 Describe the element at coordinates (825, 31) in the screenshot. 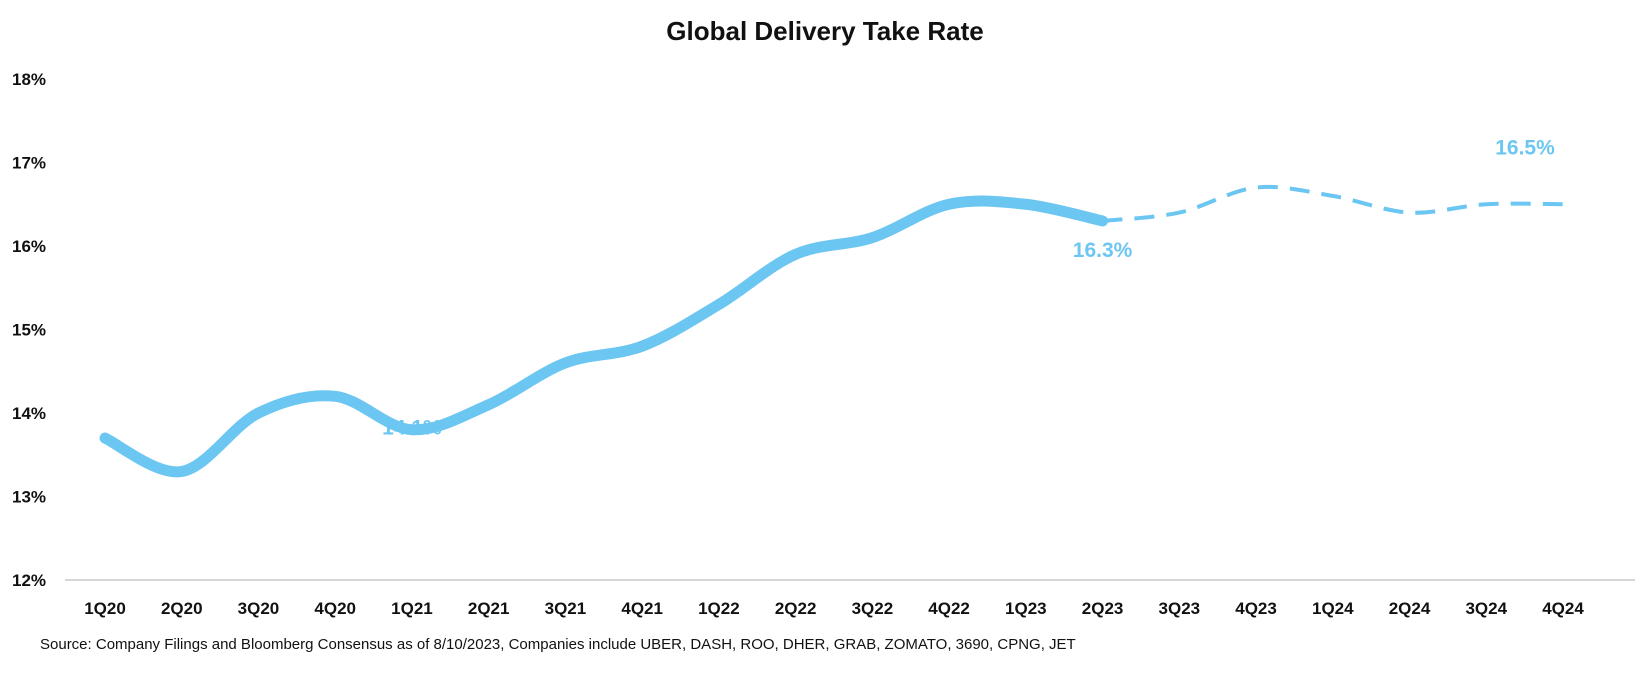

I see `chart-title: Global Delivery Take Rate` at that location.